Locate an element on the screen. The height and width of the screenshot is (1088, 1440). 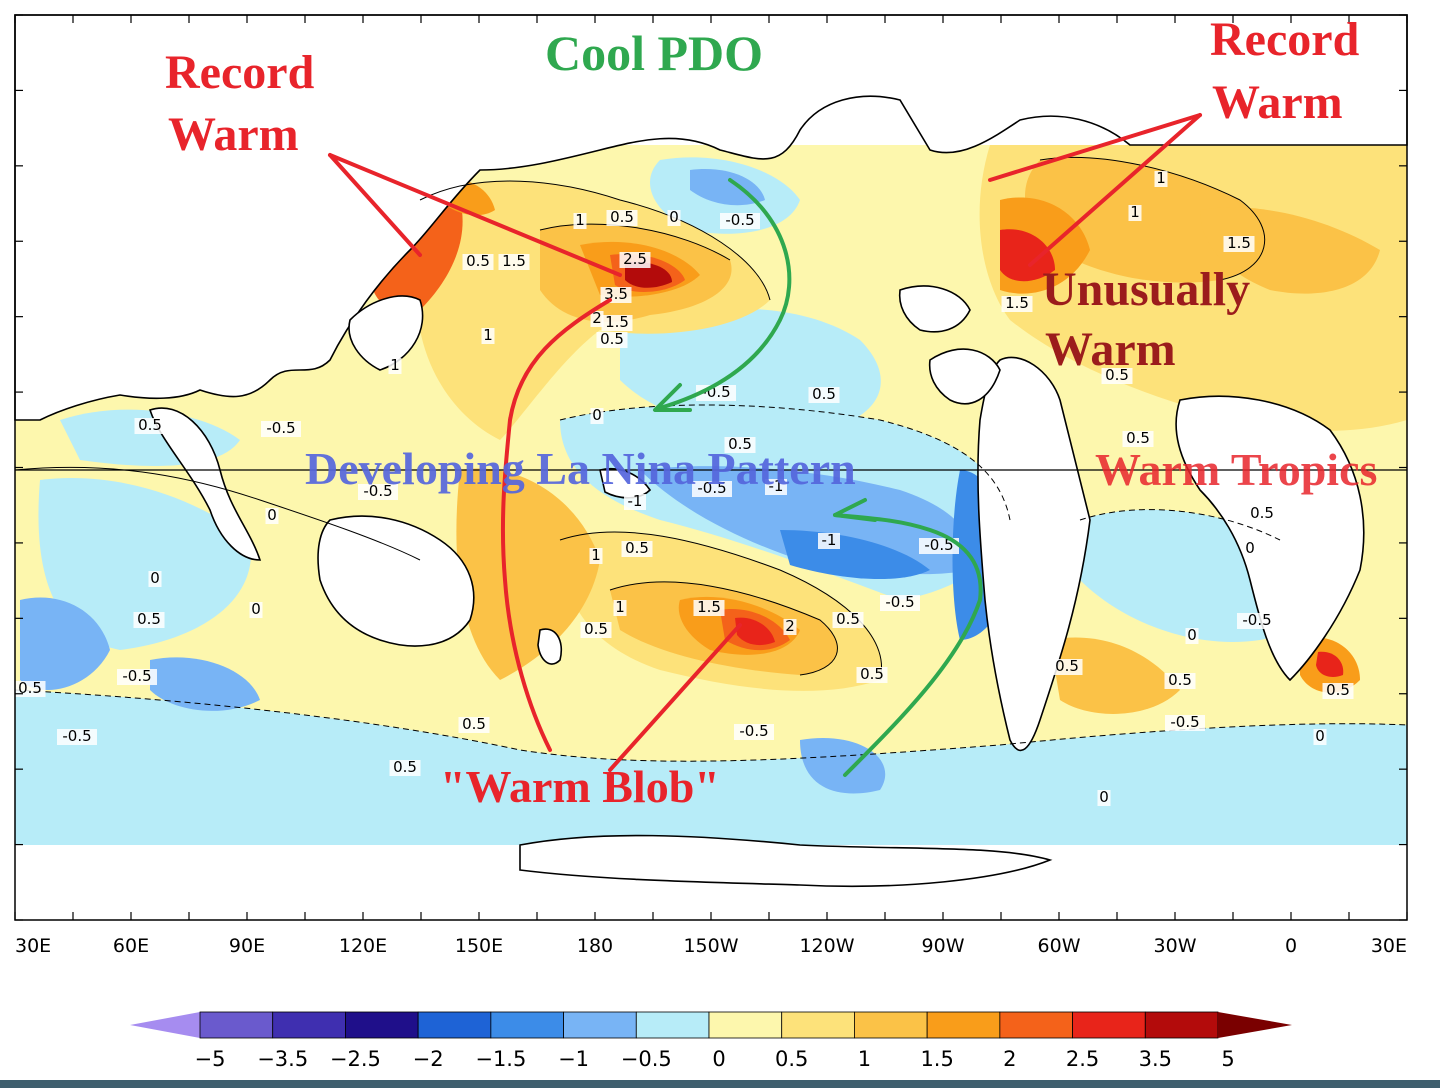
pdo-arrow is located at coordinates (725, 294).